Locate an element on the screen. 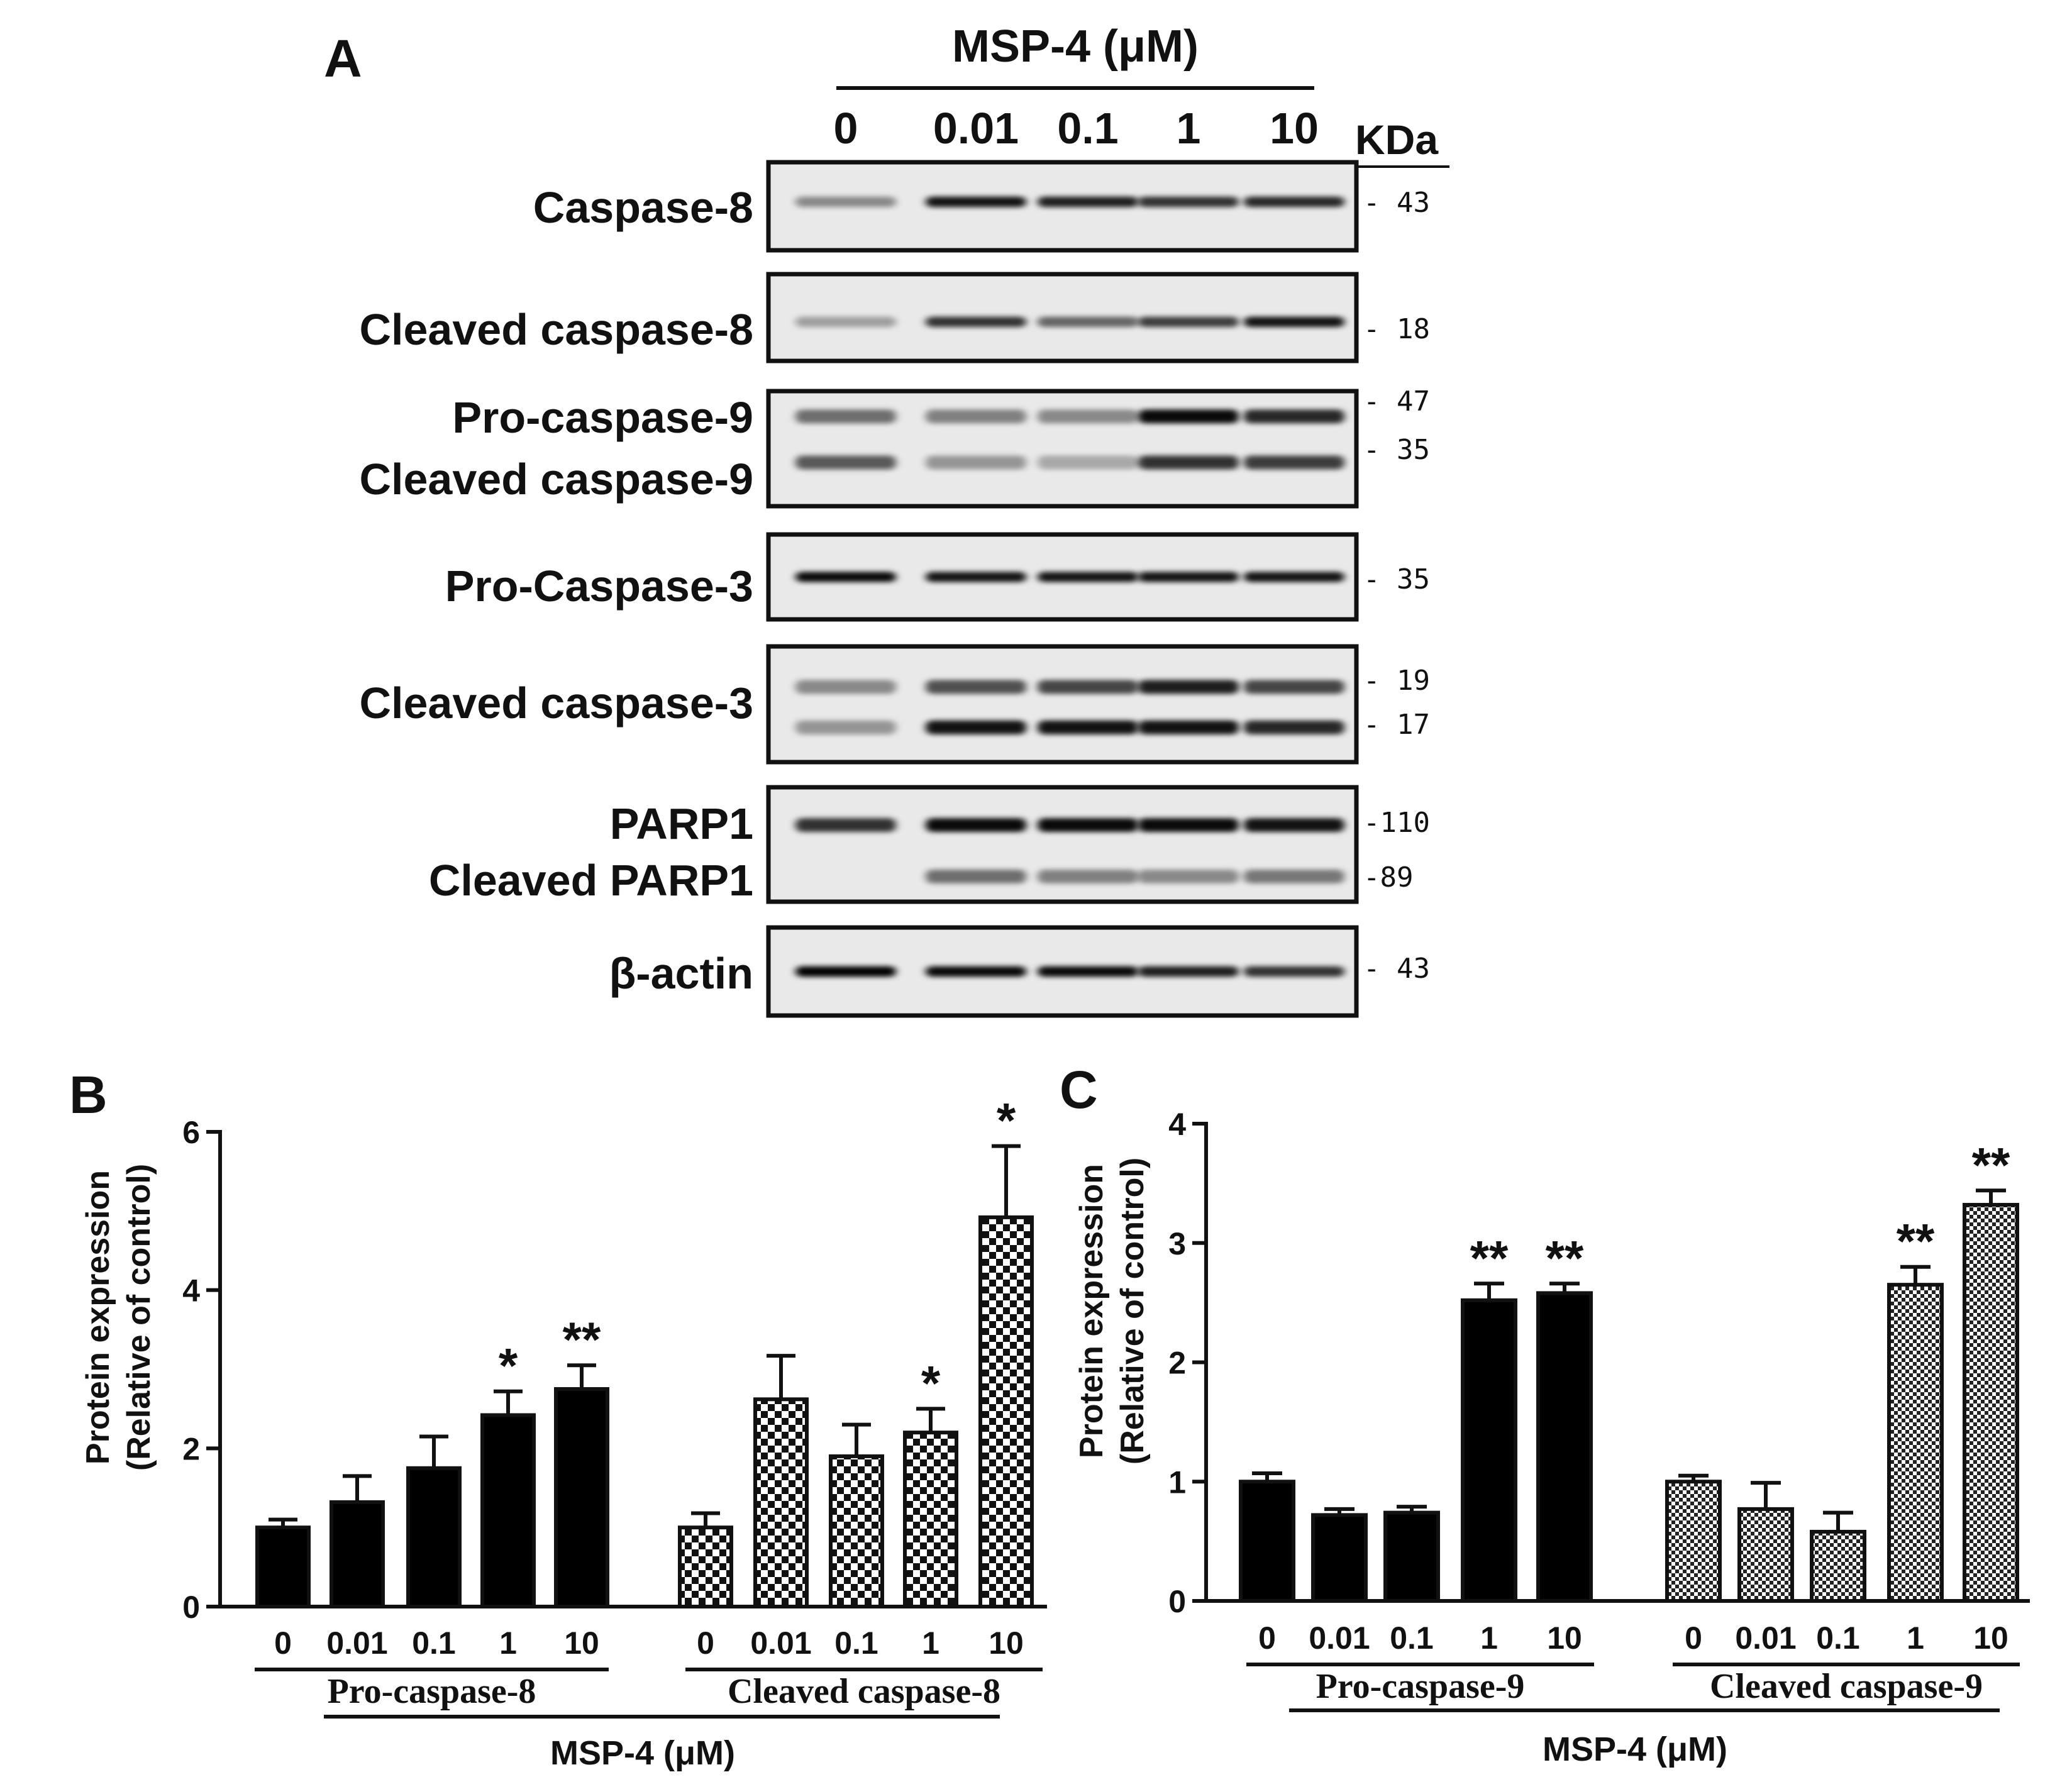  kda-marker: - 18 is located at coordinates (1396, 329).